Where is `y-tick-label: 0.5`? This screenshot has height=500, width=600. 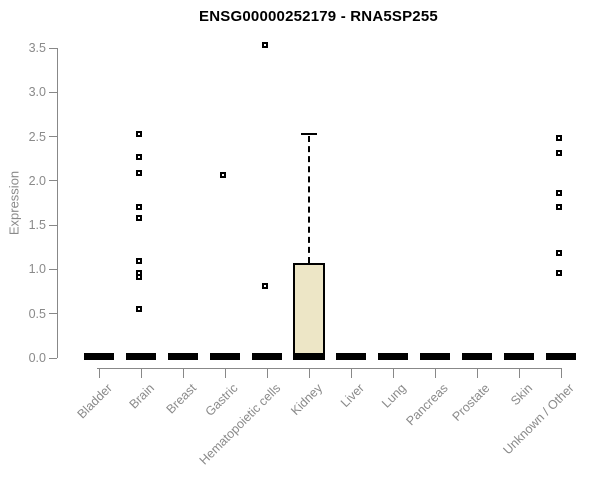 y-tick-label: 0.5 is located at coordinates (37, 313).